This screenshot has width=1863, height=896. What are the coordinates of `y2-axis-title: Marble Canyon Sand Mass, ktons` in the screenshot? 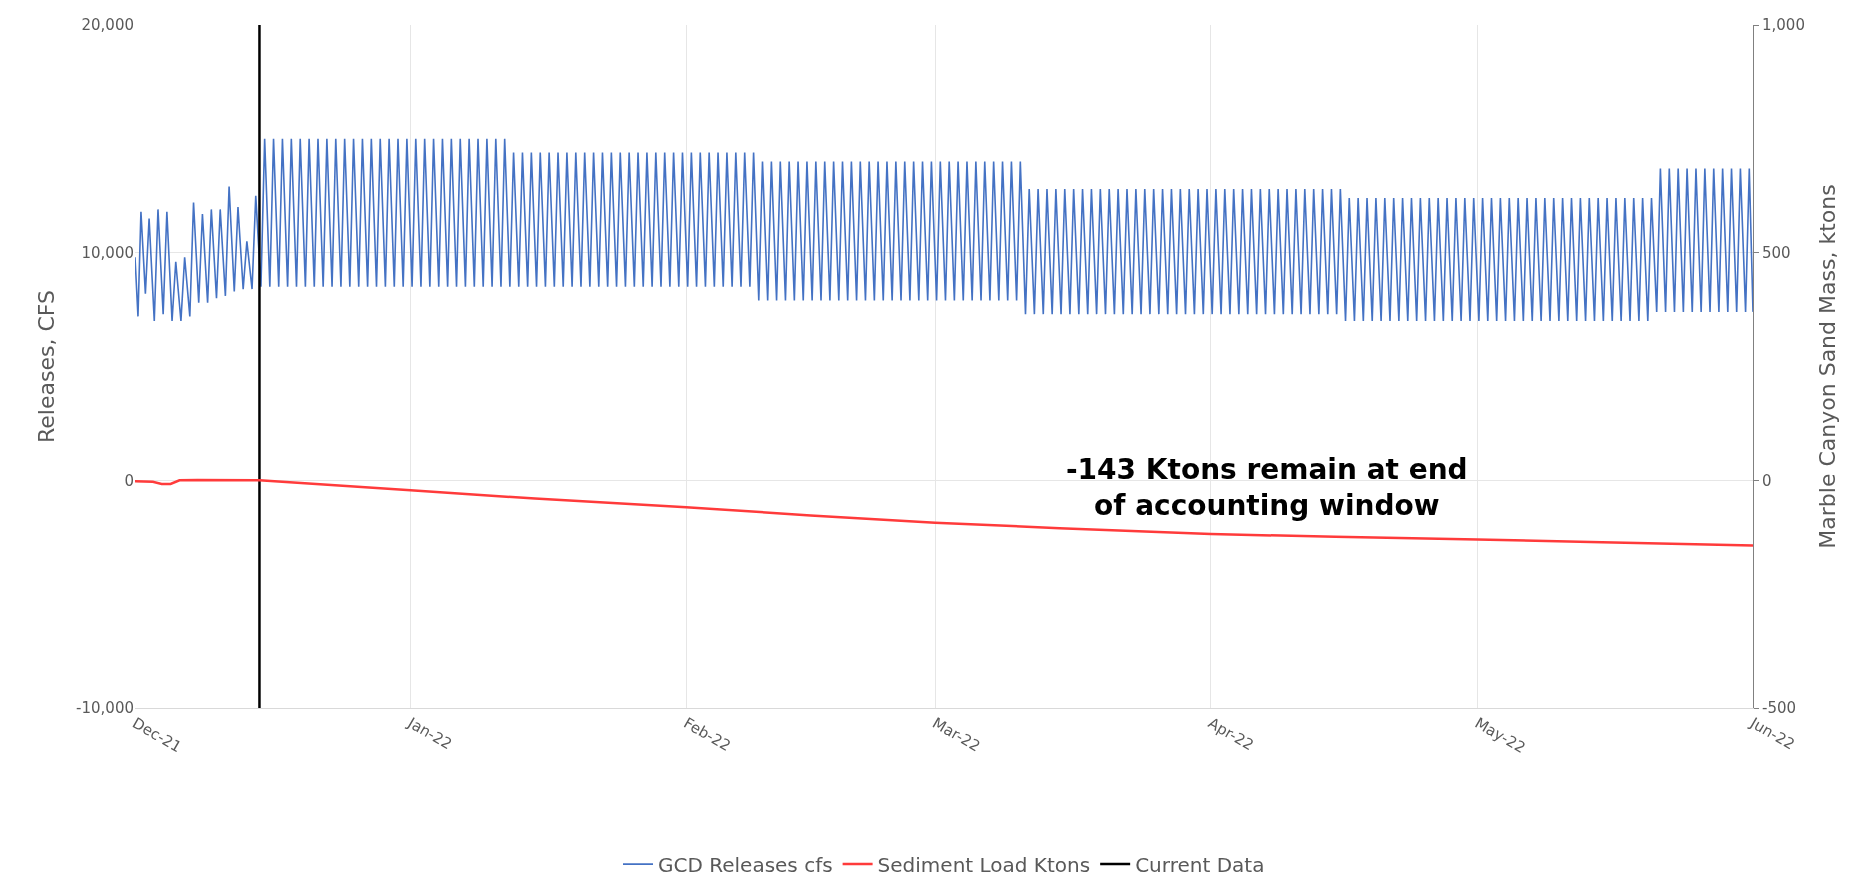 It's located at (1827, 366).